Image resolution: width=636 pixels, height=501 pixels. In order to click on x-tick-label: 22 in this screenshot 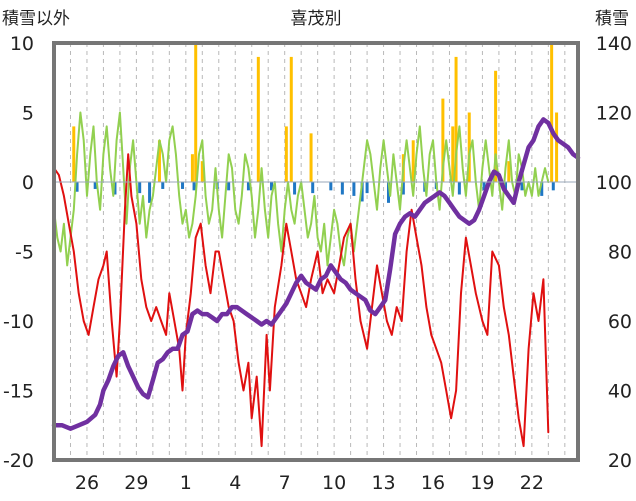, I will do `click(532, 483)`.